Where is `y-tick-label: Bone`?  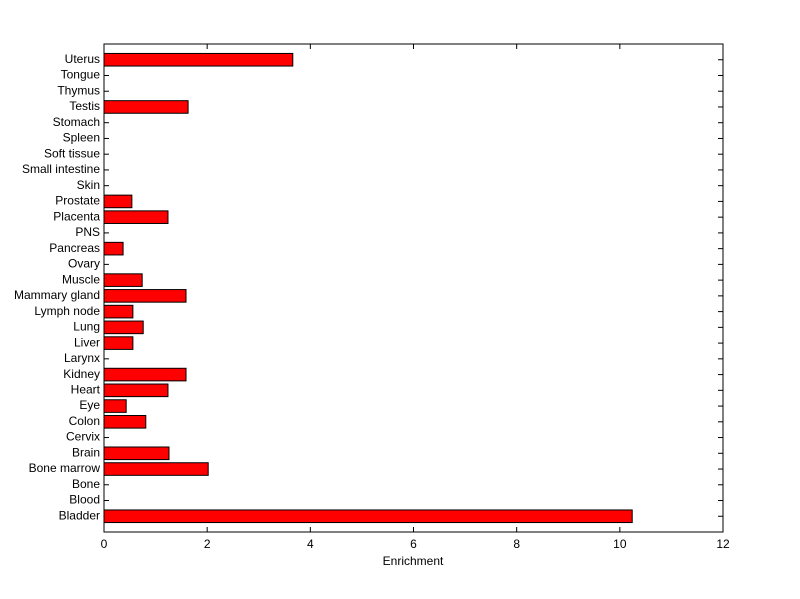 y-tick-label: Bone is located at coordinates (86, 484).